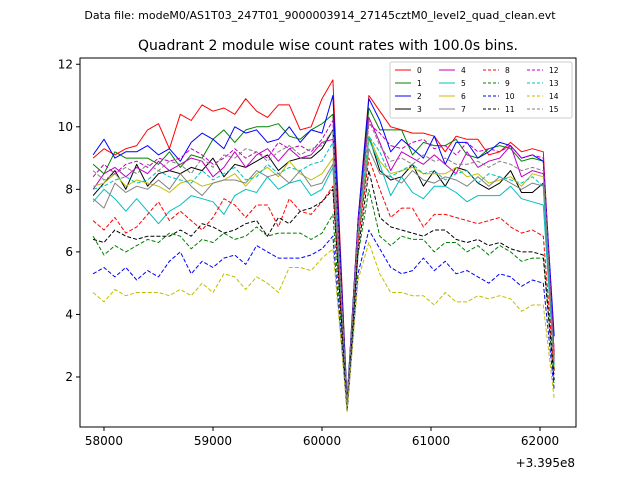  What do you see at coordinates (463, 109) in the screenshot?
I see `legend-label-7: 7` at bounding box center [463, 109].